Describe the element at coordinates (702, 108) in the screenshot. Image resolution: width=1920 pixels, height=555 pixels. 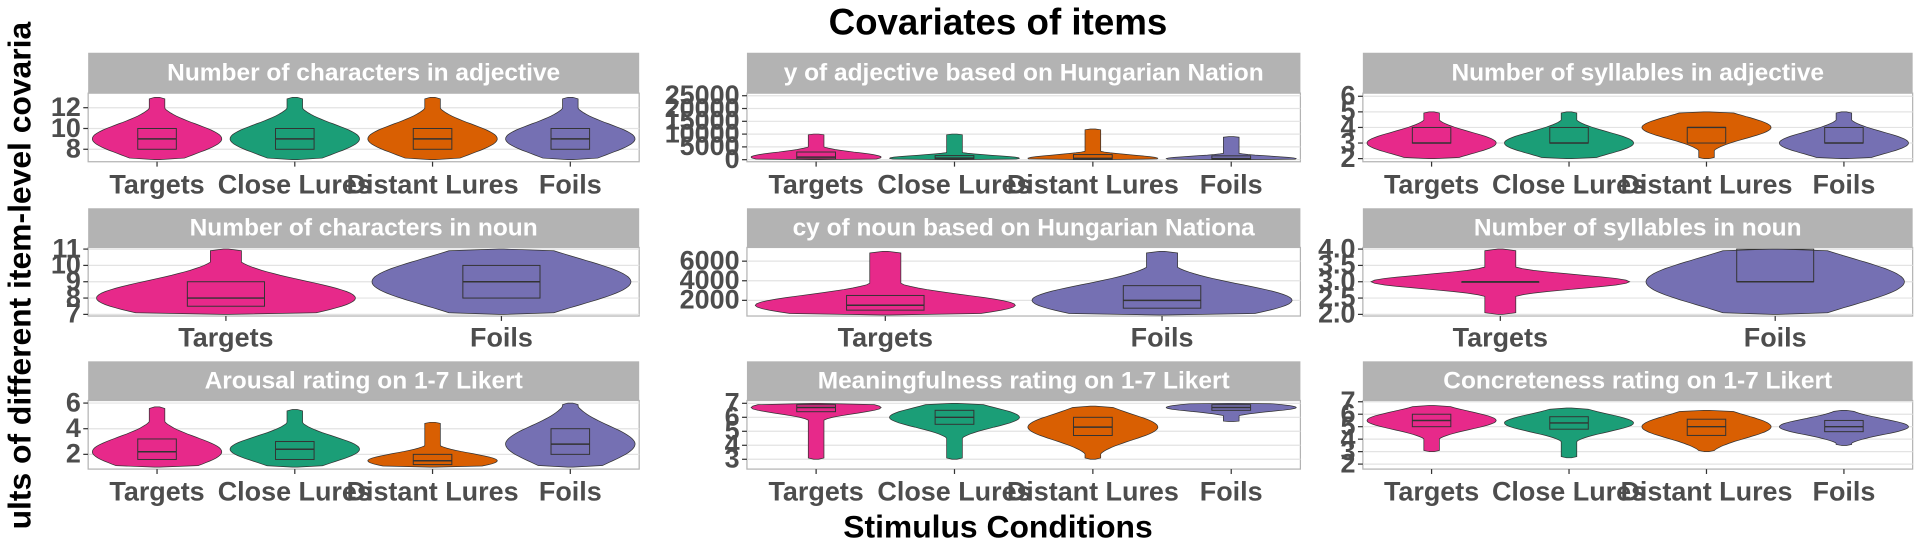
I see `y-tick-label: 20000` at that location.